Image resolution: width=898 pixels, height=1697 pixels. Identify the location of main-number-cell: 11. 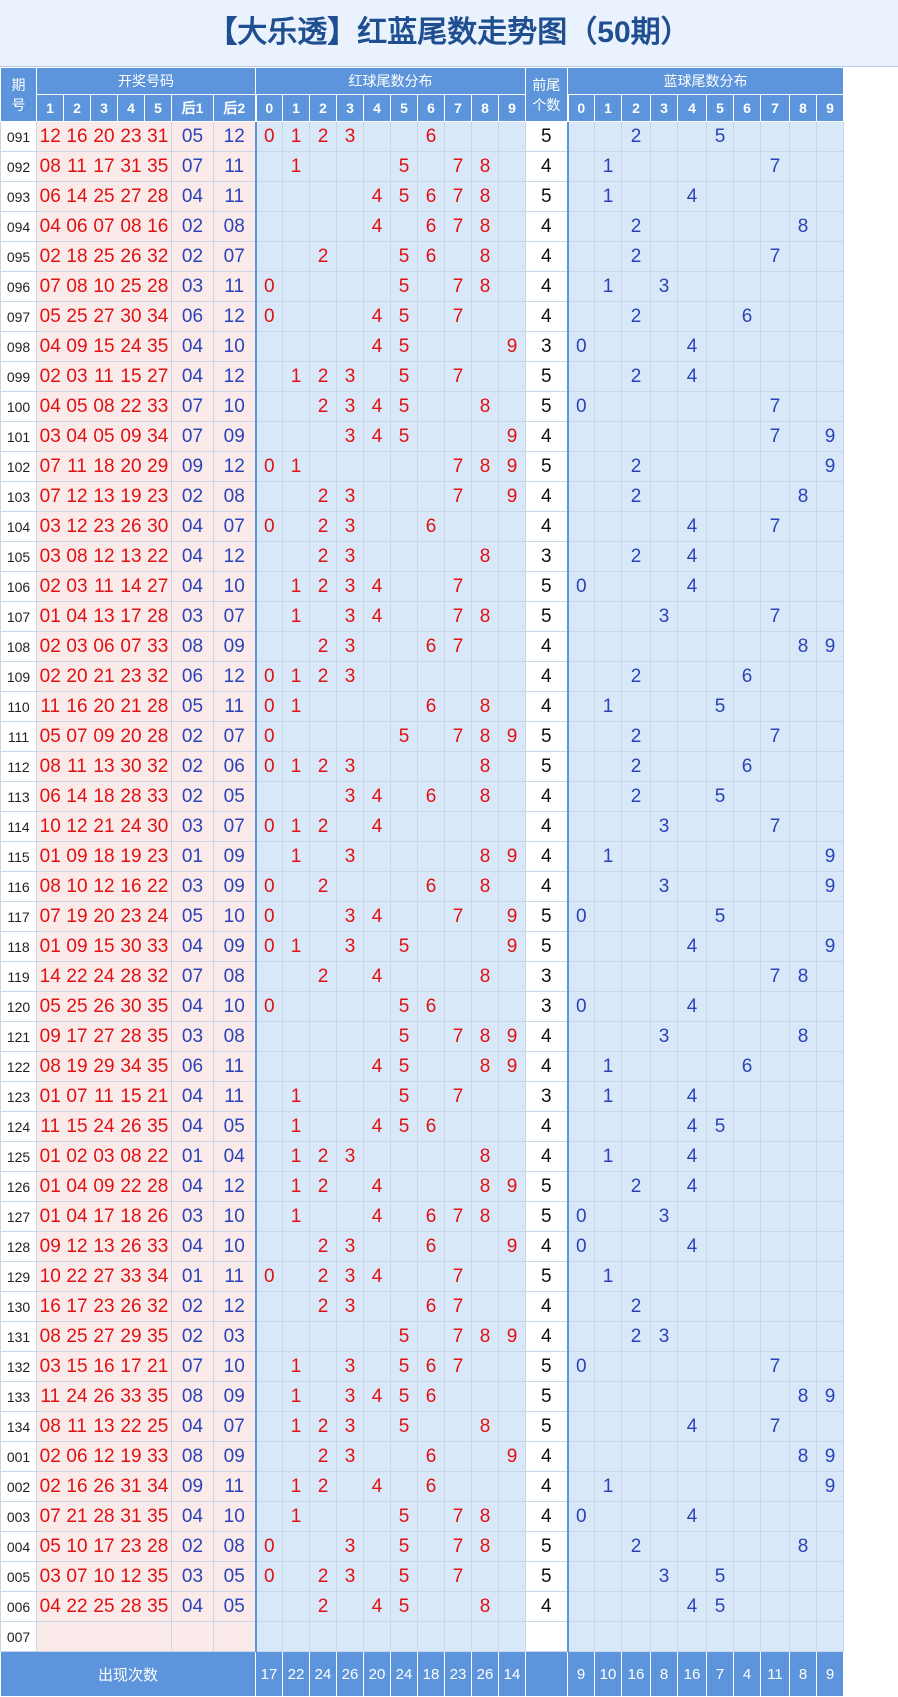
(77, 166).